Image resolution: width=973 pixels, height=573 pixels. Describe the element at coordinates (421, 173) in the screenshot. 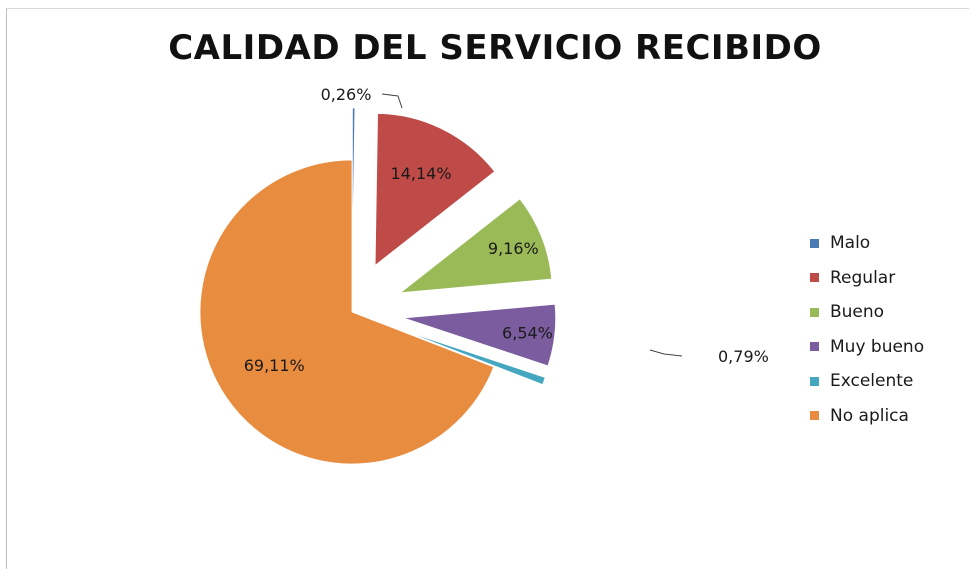

I see `data-label-regular: 14,14%` at that location.